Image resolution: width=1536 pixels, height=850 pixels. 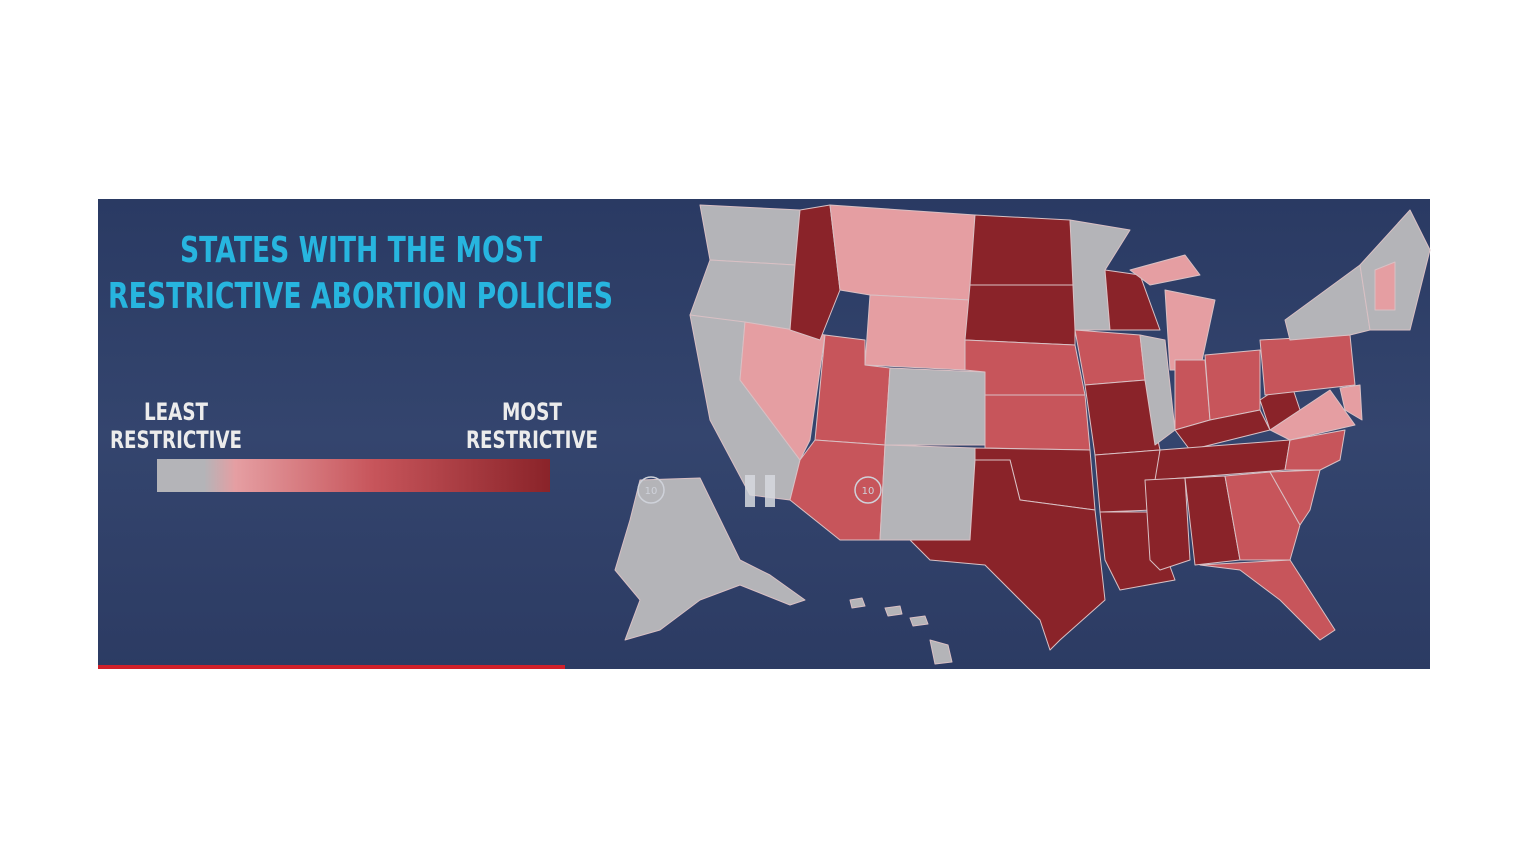 I want to click on title-line: STATES WITH THE MOST, so click(x=361, y=250).